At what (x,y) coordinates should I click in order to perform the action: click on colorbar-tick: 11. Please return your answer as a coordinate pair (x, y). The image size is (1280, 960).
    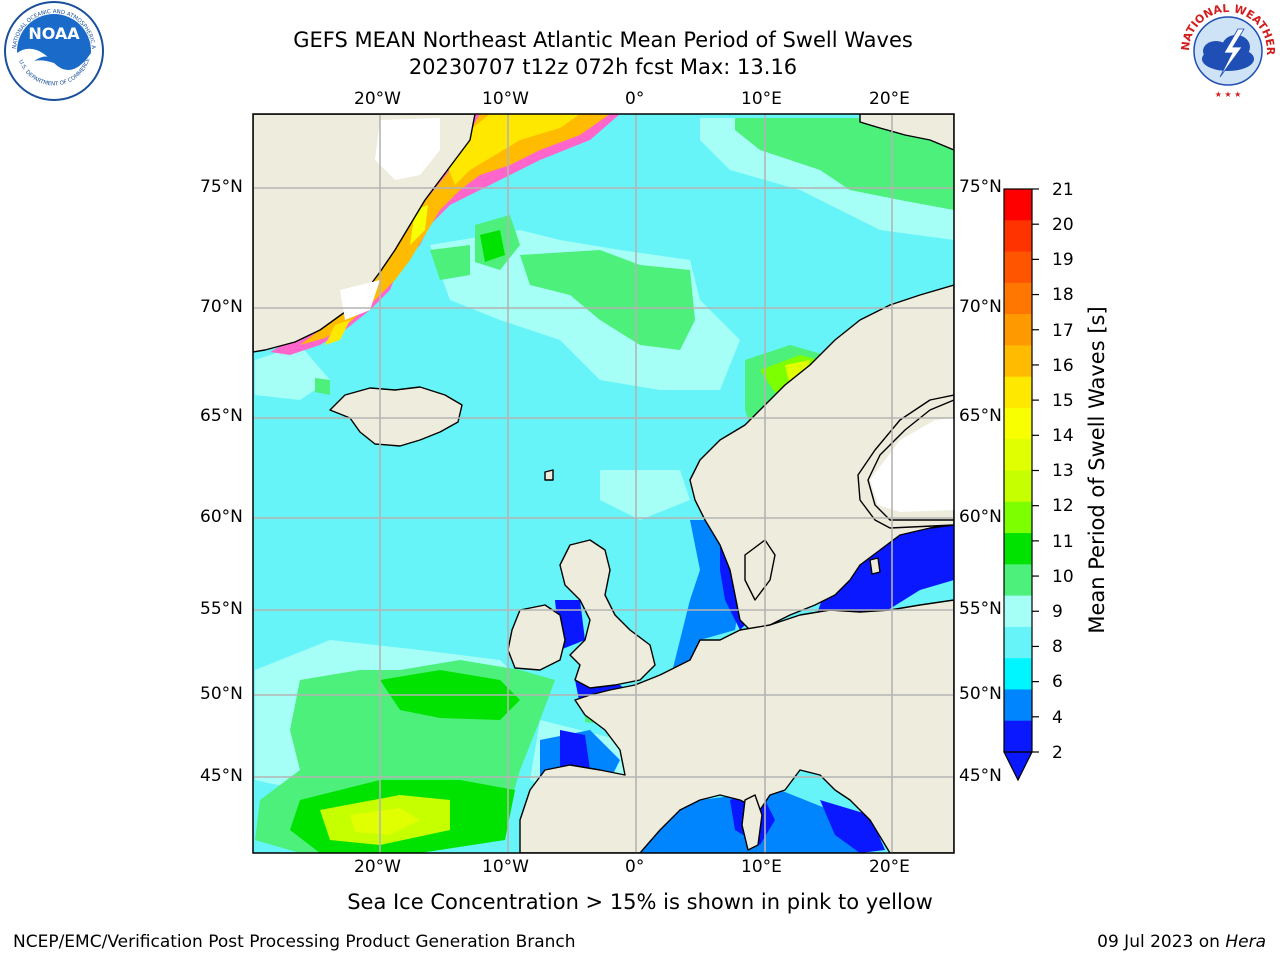
    Looking at the image, I should click on (1063, 542).